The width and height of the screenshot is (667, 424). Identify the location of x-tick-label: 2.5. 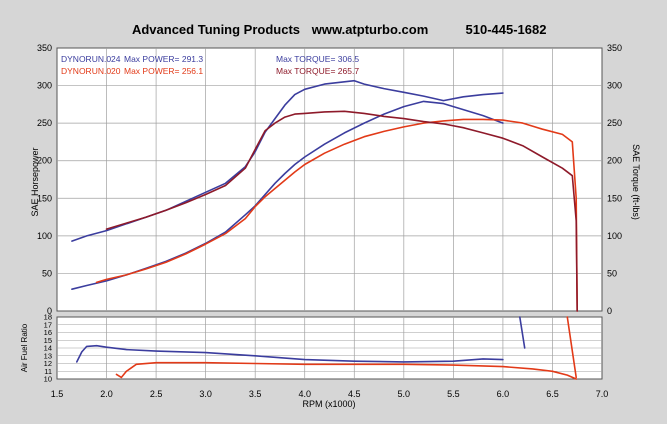
(156, 394).